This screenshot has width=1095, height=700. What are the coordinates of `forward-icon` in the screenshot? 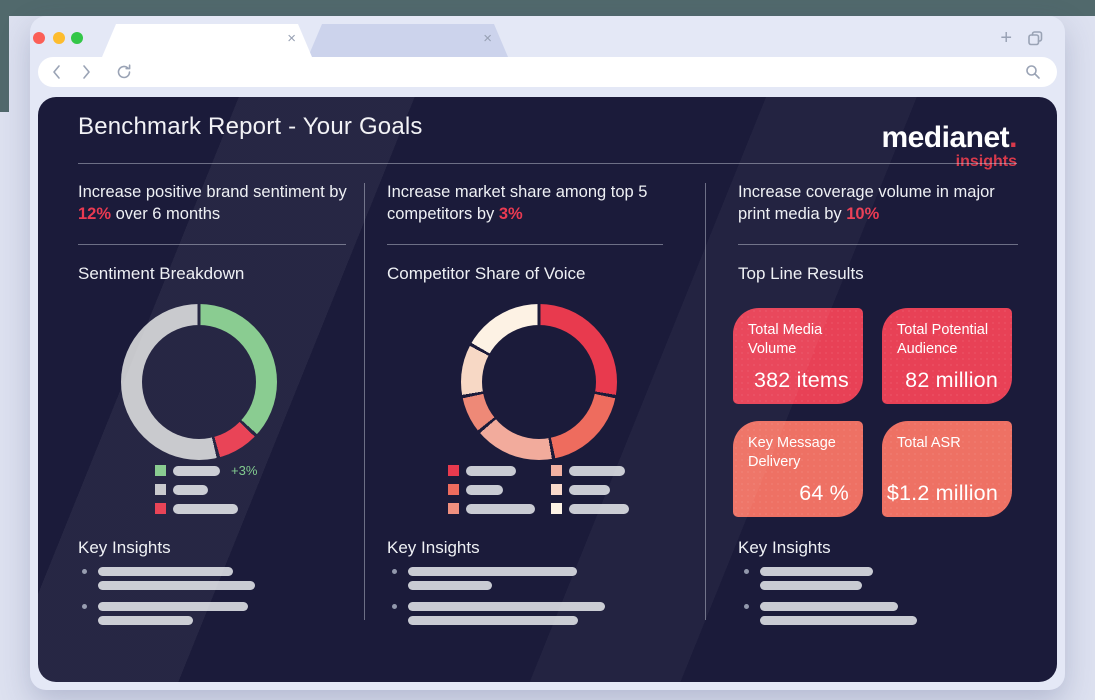 It's located at (86, 72).